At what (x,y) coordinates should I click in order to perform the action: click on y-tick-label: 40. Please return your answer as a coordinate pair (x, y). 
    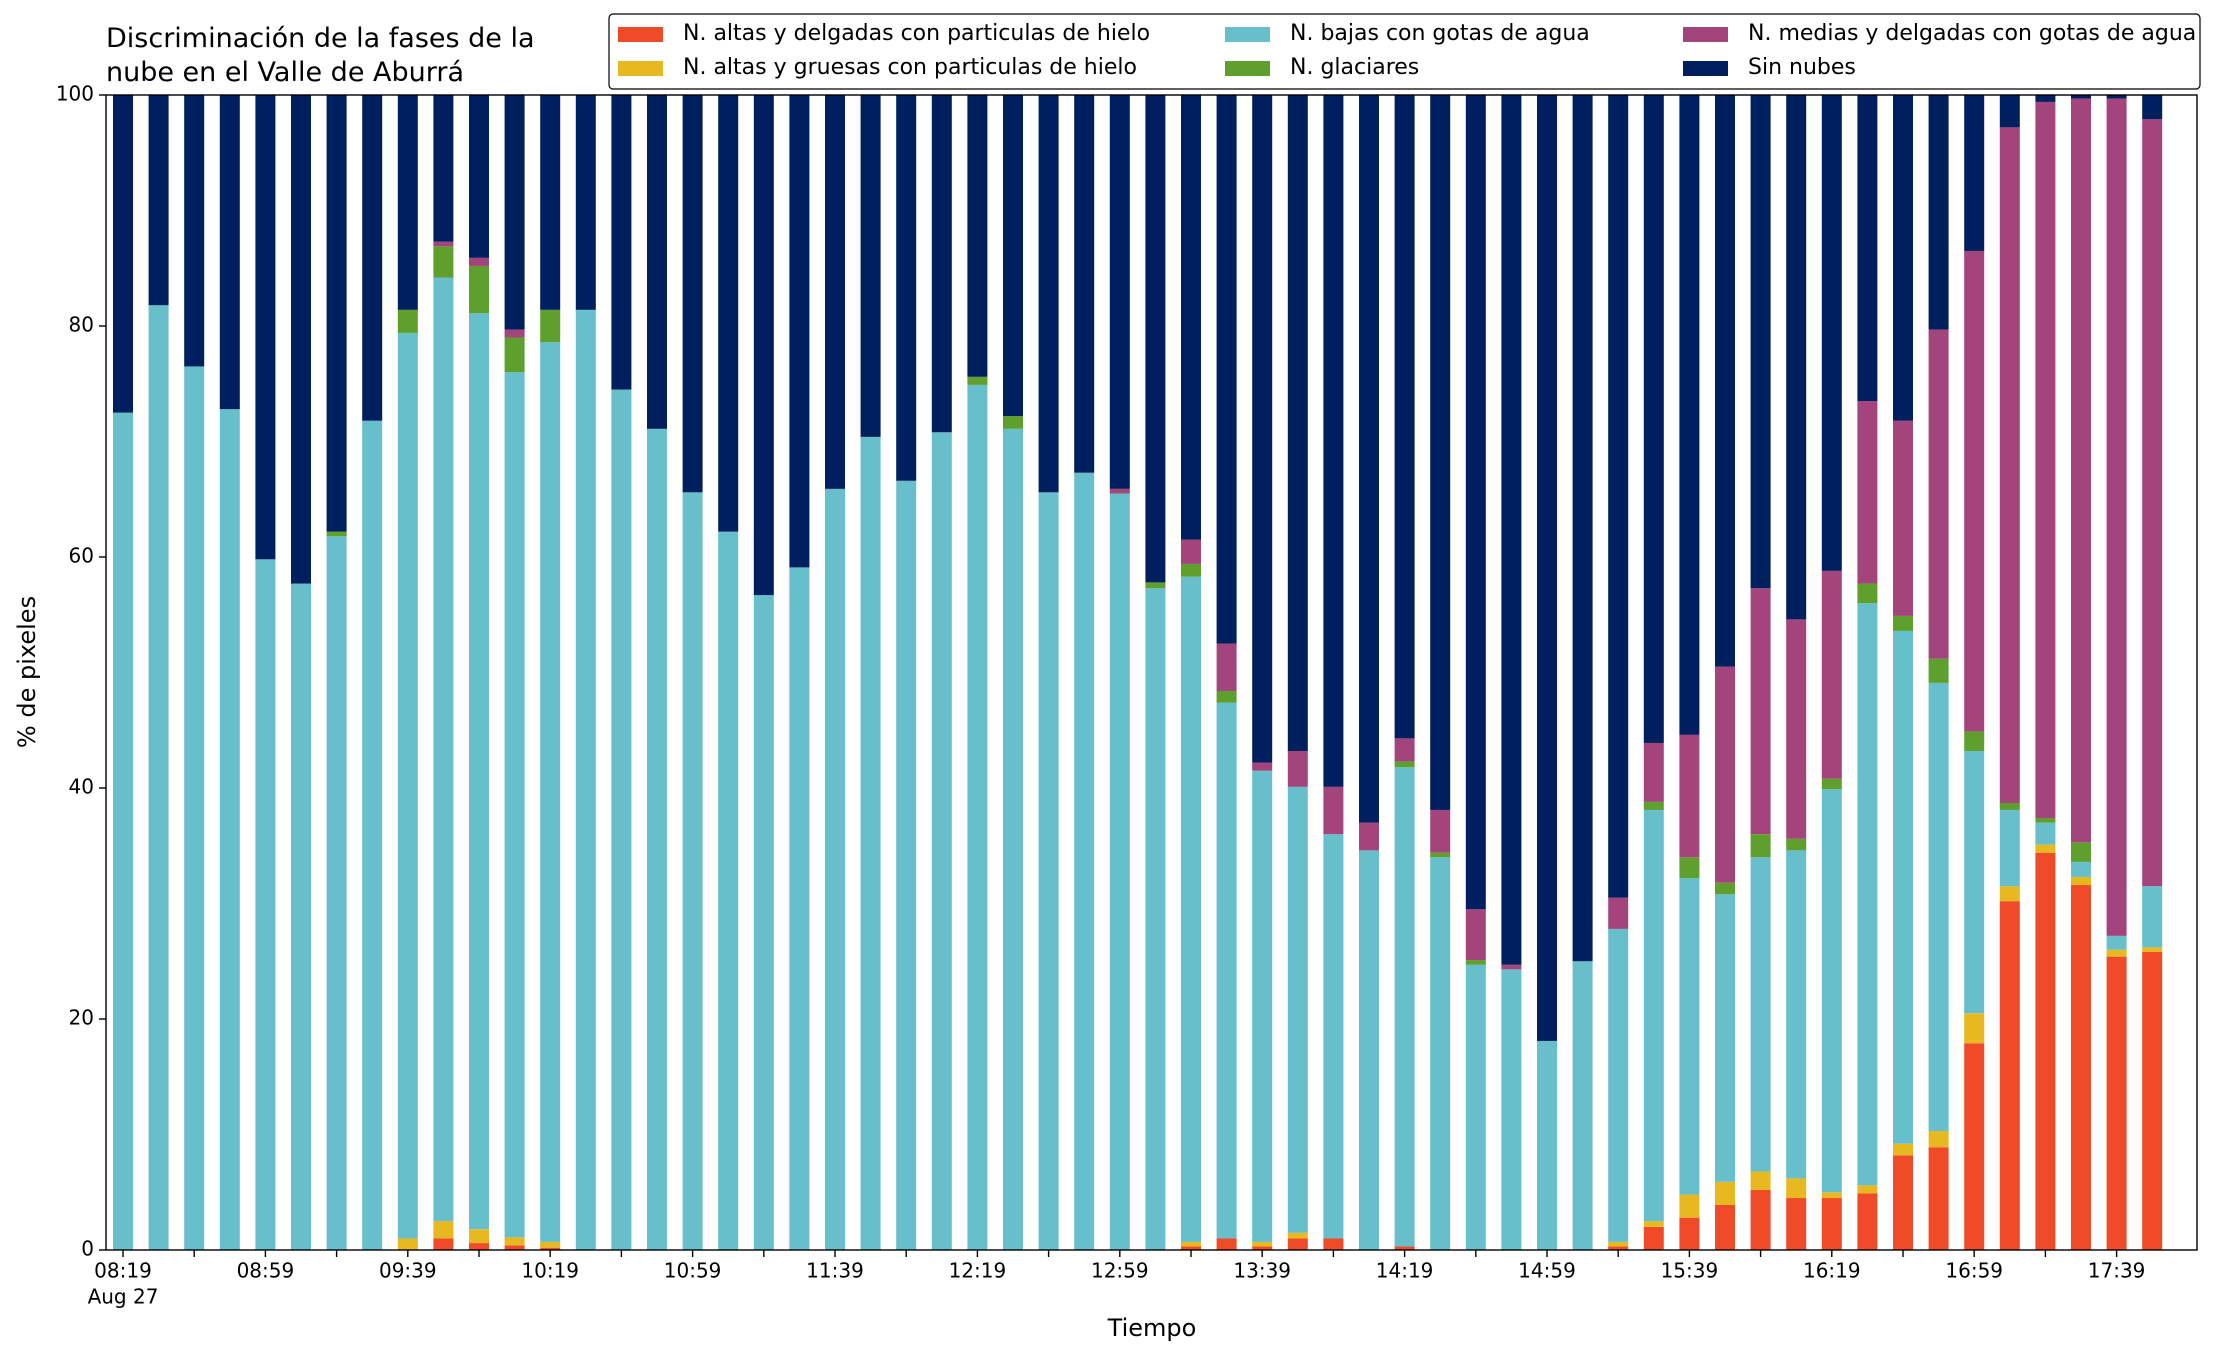
    Looking at the image, I should click on (81, 787).